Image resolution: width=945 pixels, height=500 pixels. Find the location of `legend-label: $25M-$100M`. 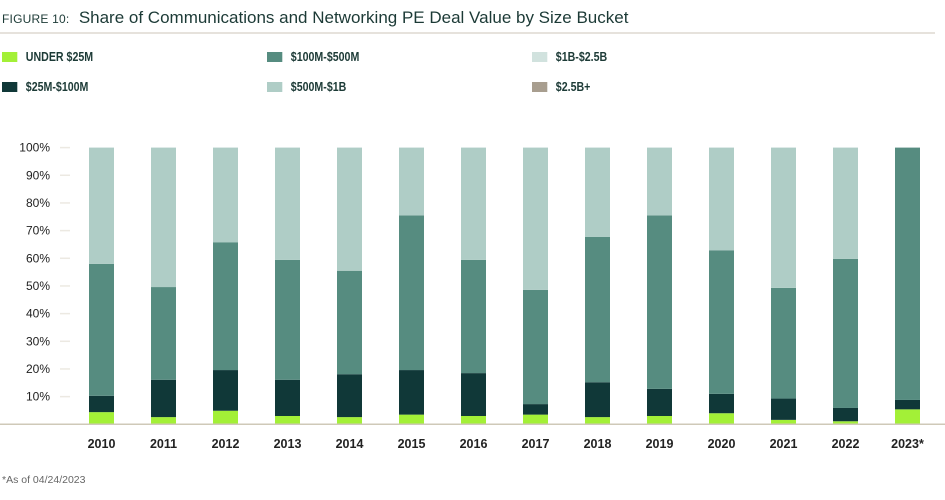

legend-label: $25M-$100M is located at coordinates (57, 87).